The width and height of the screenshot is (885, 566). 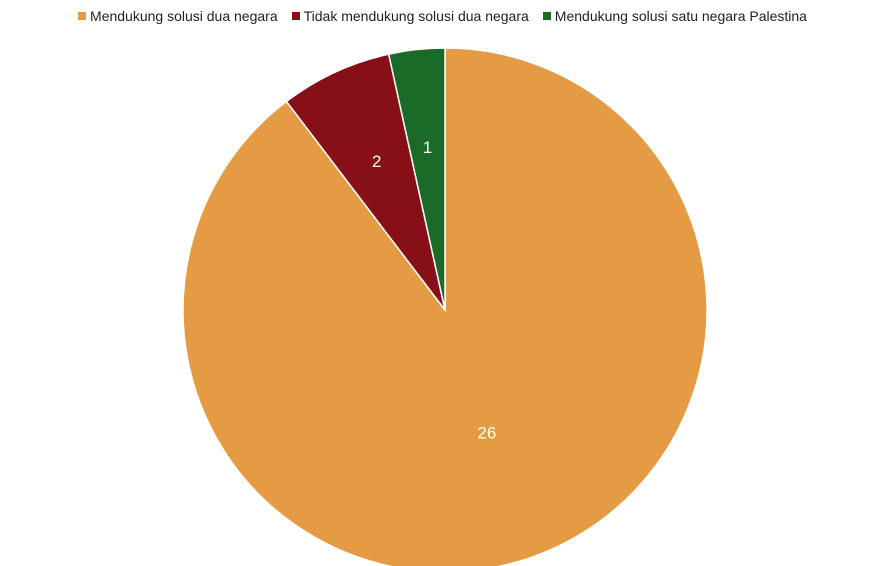 What do you see at coordinates (295, 16) in the screenshot?
I see `legend-swatch-not-support-two-state` at bounding box center [295, 16].